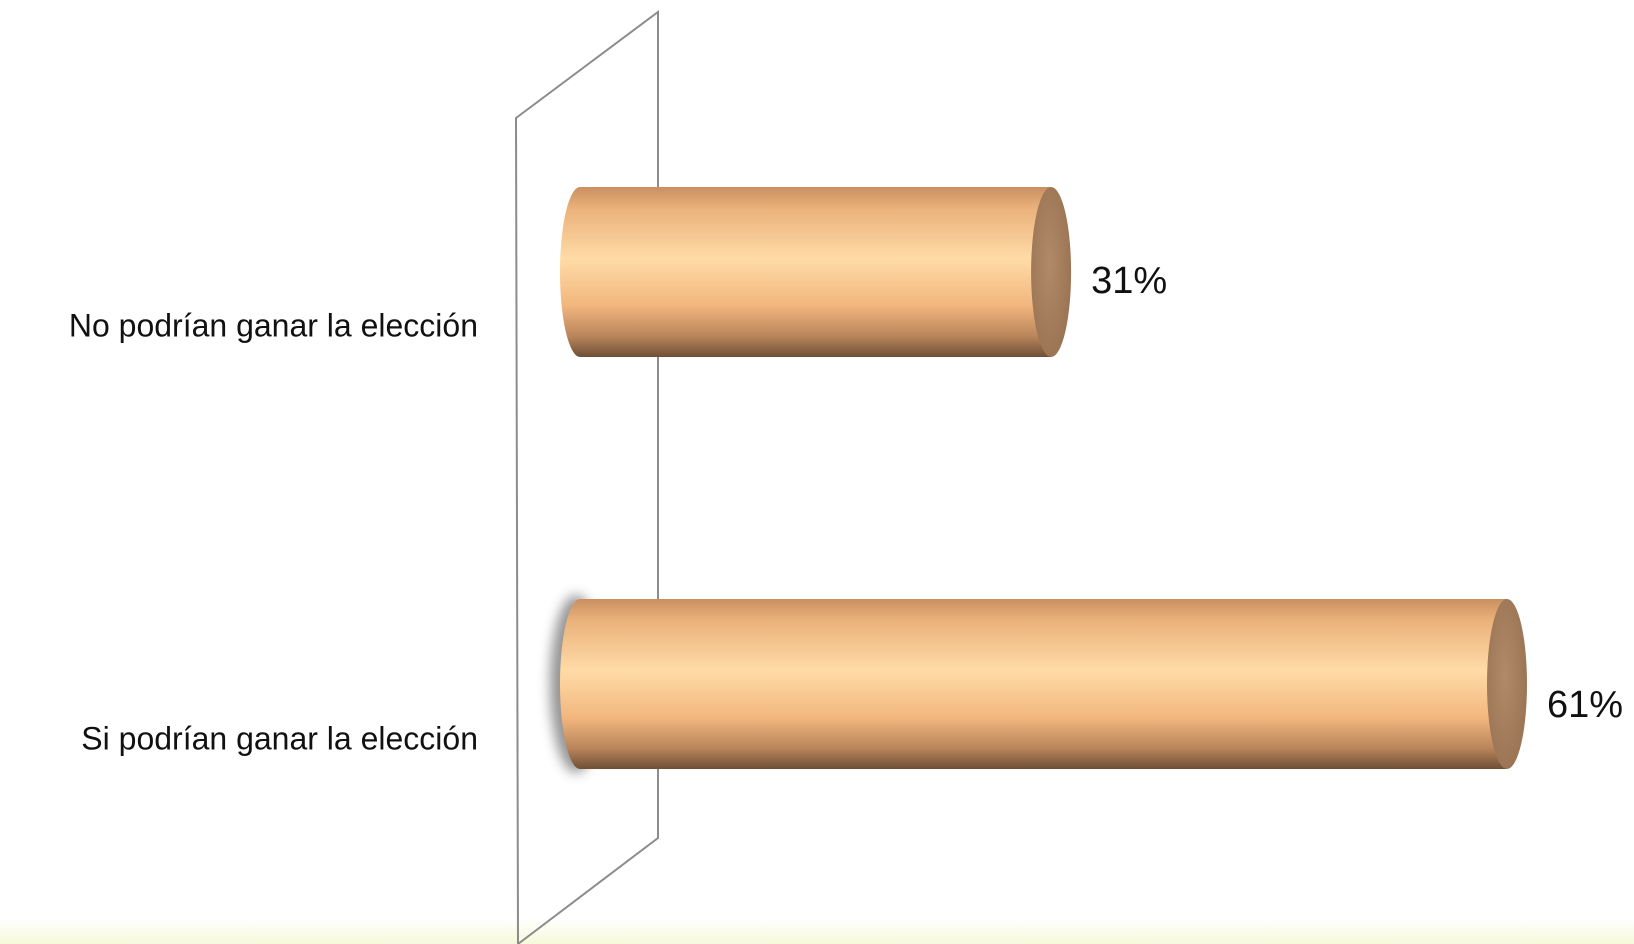 Image resolution: width=1634 pixels, height=944 pixels. What do you see at coordinates (1129, 281) in the screenshot?
I see `data-label: 31%` at bounding box center [1129, 281].